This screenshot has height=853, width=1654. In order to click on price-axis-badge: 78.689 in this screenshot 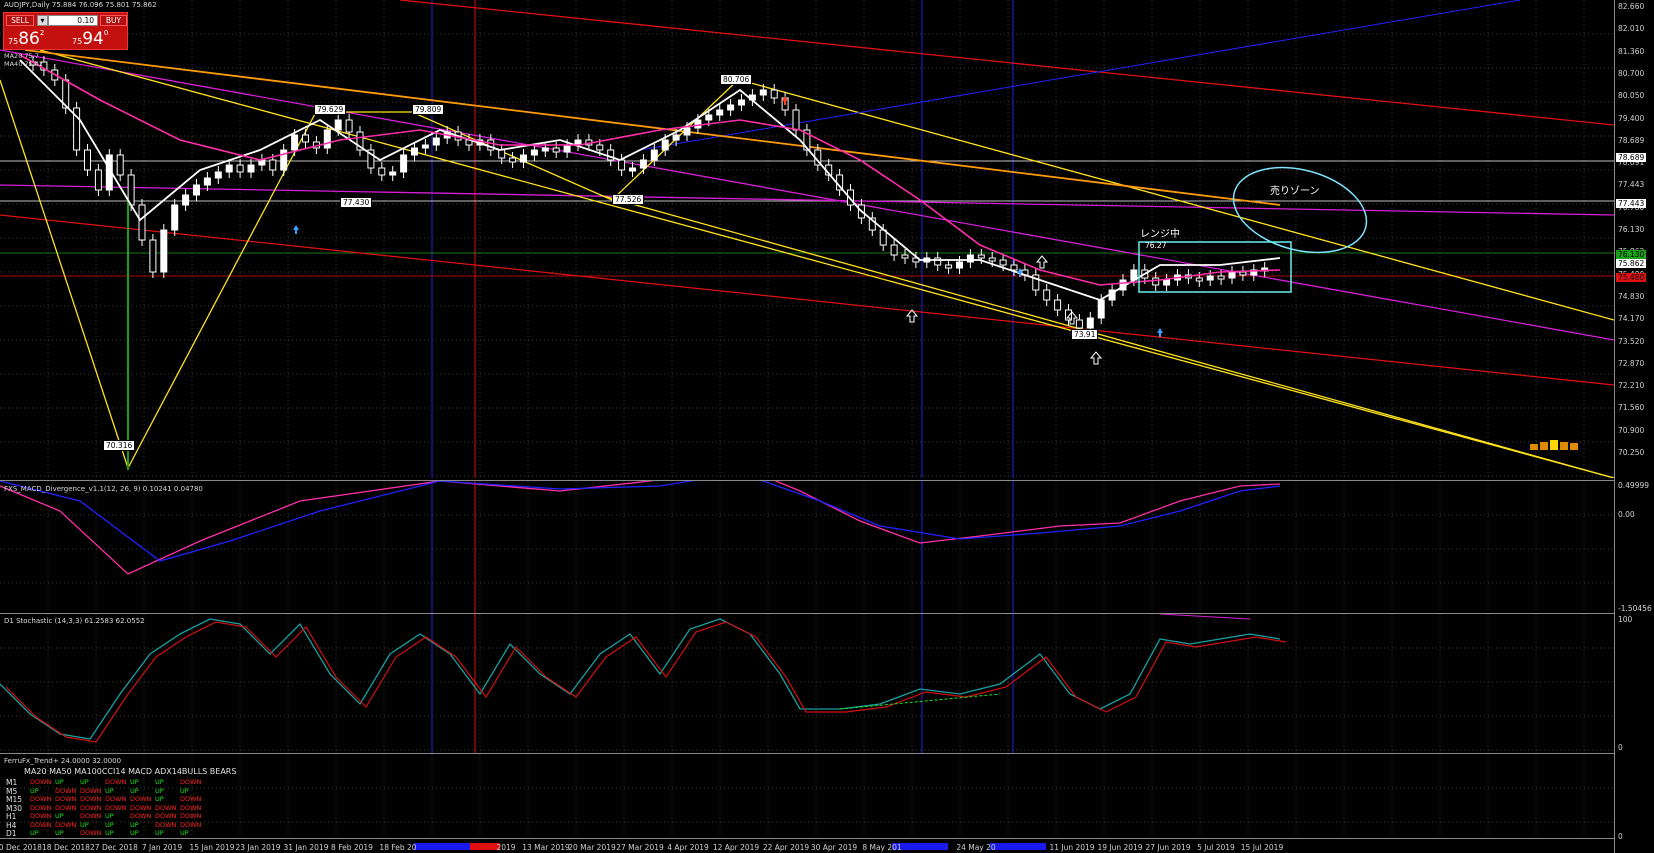, I will do `click(1631, 157)`.